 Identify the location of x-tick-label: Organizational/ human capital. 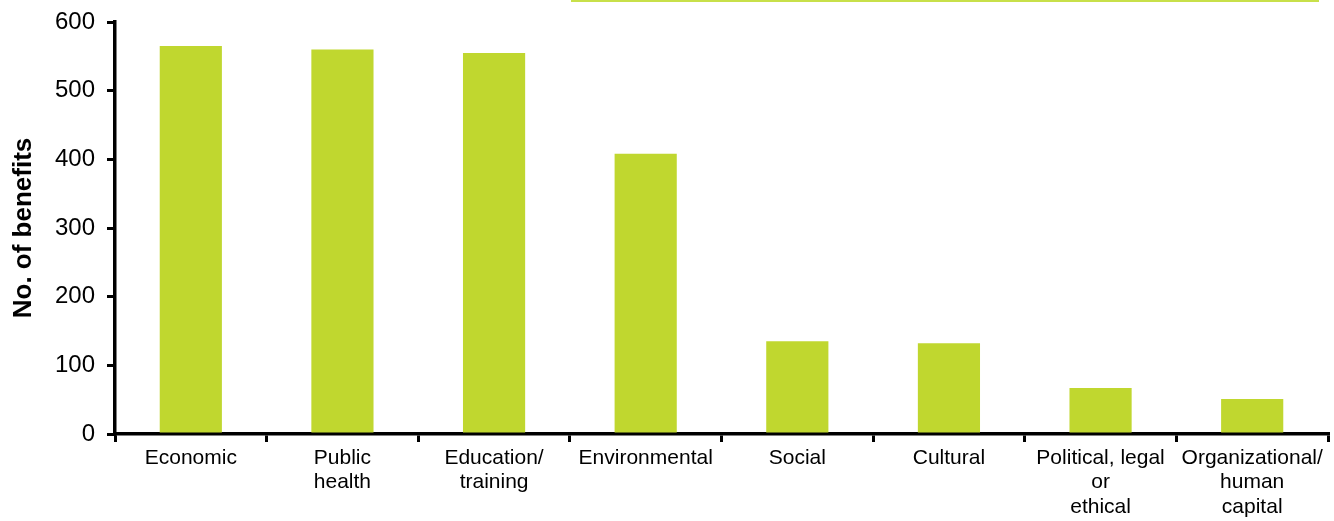
(1252, 480).